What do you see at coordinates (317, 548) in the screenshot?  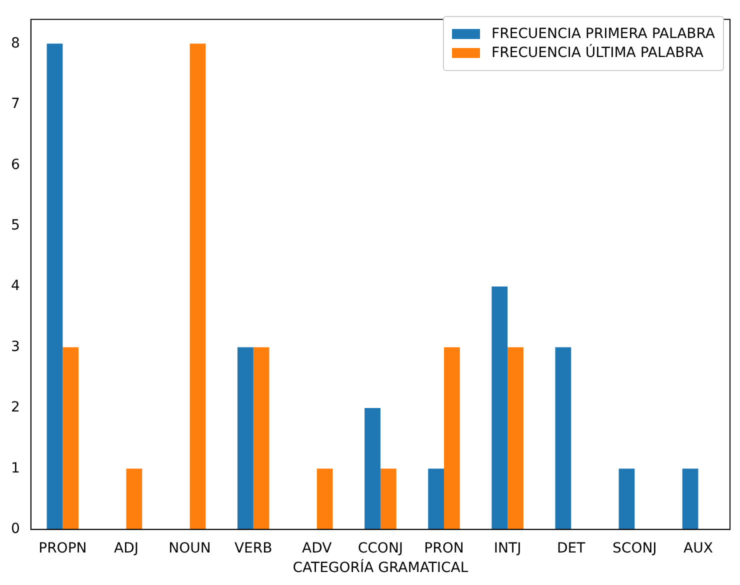 I see `x-tick-label: ADV` at bounding box center [317, 548].